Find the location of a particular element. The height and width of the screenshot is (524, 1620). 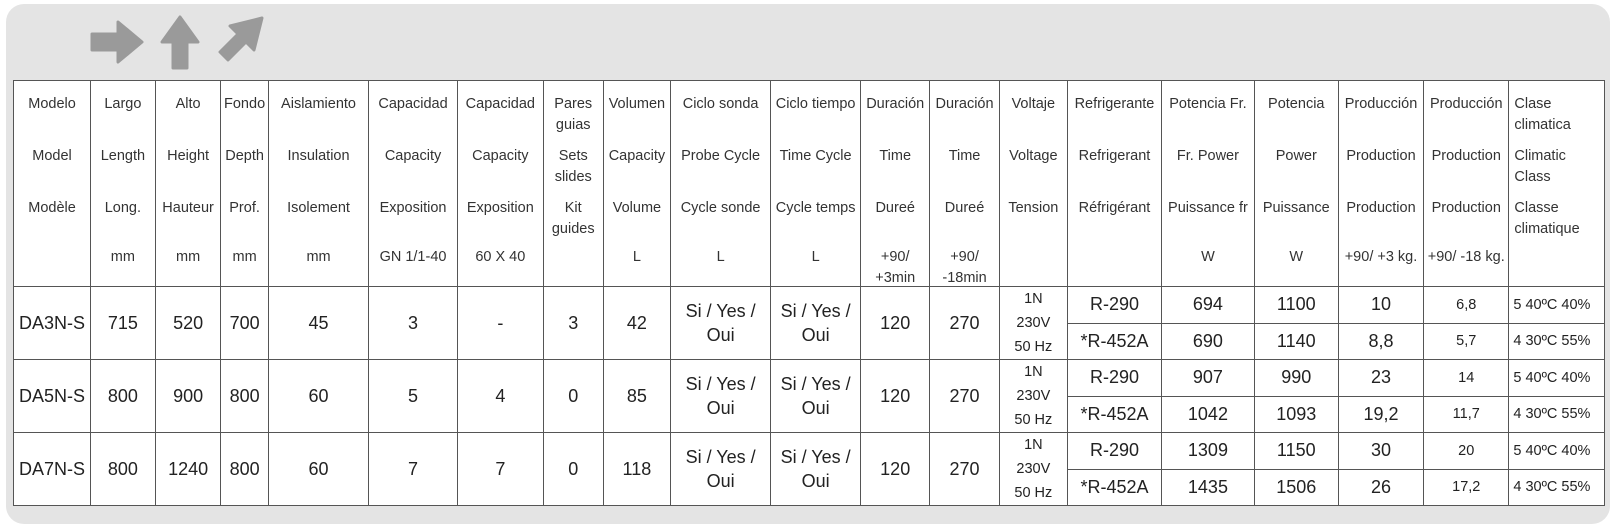

header-line: Fondo is located at coordinates (245, 104).